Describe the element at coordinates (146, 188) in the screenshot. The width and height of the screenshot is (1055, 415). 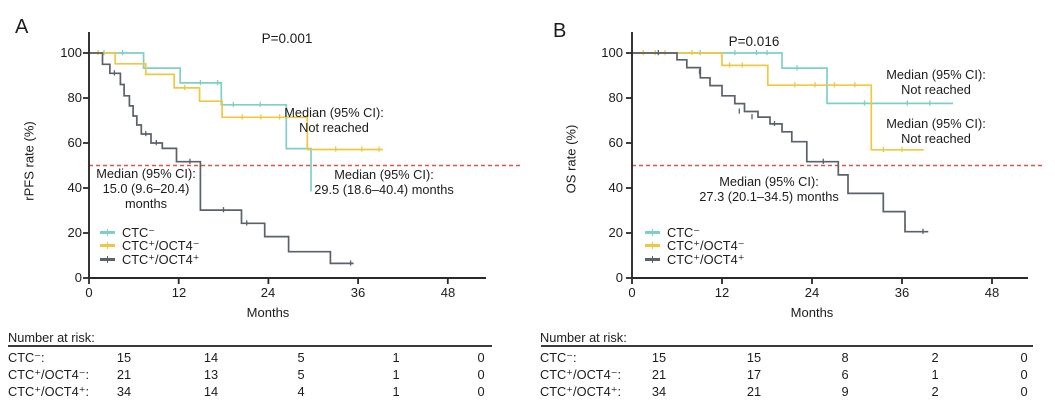
I see `panel-a-median-gray: Median (95% CI): 15.0 (9.6–20.4) months` at that location.